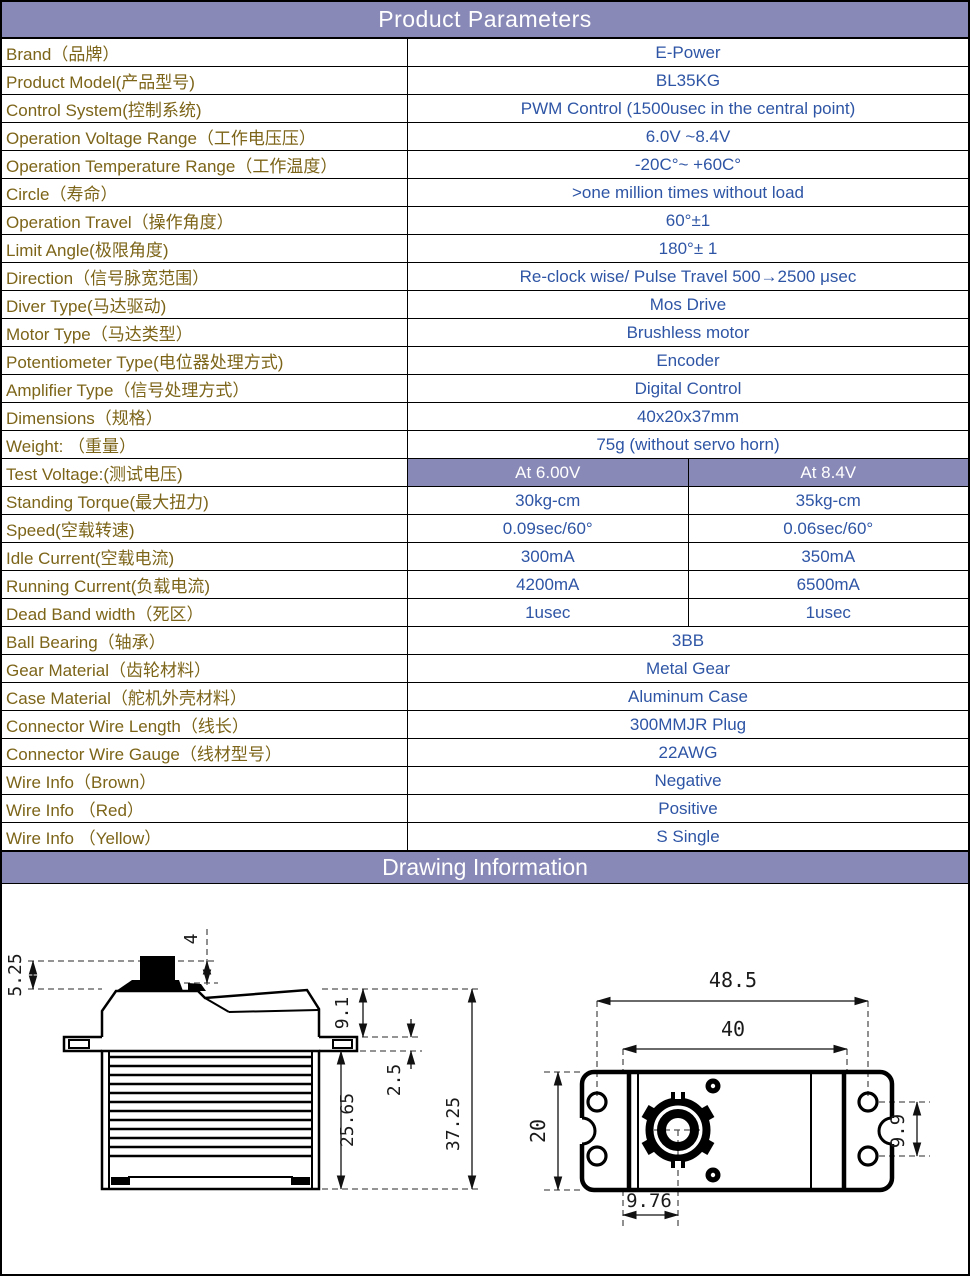 The height and width of the screenshot is (1276, 970). What do you see at coordinates (898, 1131) in the screenshot?
I see `dim-hole-spacing: 9.9` at bounding box center [898, 1131].